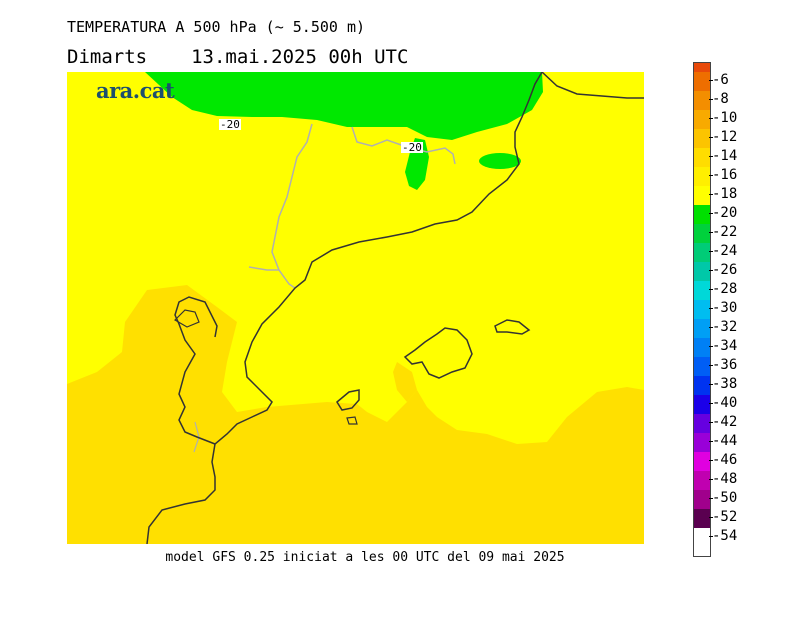  I want to click on border-line-andorra-spain, so click(292, 206).